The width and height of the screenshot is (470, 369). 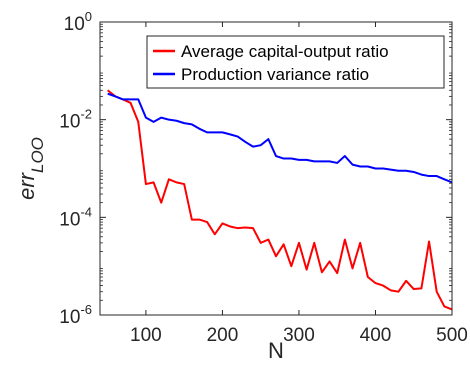 I want to click on x-tick-label: 300, so click(x=299, y=335).